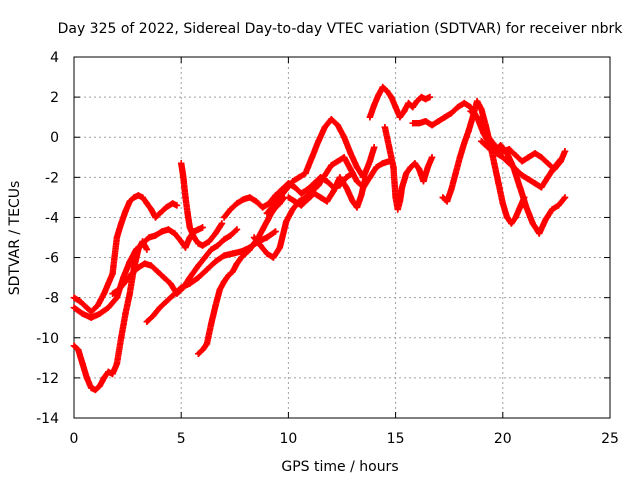  What do you see at coordinates (74, 439) in the screenshot?
I see `x-tick-label: 0` at bounding box center [74, 439].